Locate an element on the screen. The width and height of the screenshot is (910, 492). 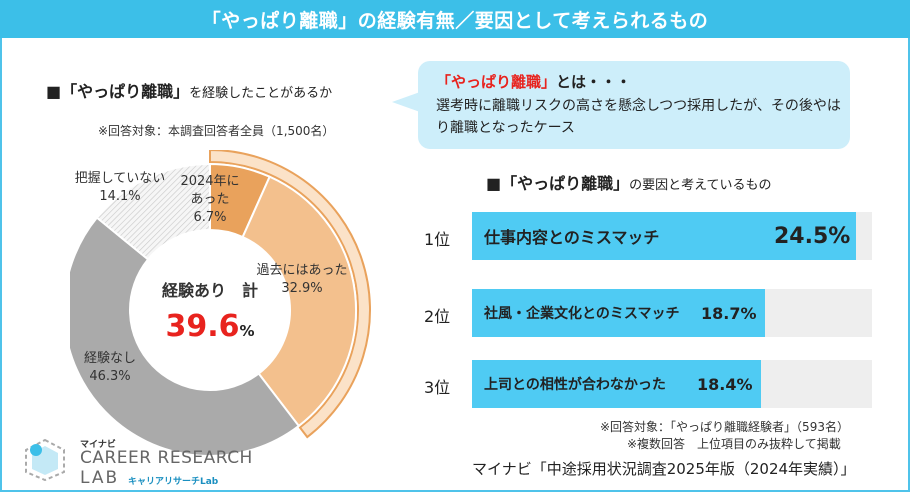
center-value-unit: % is located at coordinates (247, 331).